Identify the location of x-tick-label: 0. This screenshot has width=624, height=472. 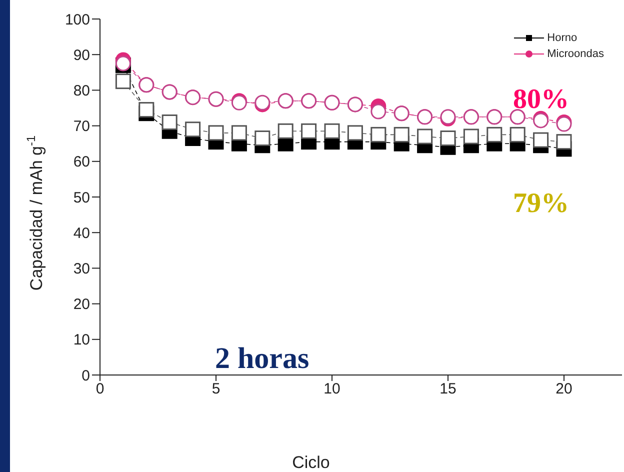
(100, 389).